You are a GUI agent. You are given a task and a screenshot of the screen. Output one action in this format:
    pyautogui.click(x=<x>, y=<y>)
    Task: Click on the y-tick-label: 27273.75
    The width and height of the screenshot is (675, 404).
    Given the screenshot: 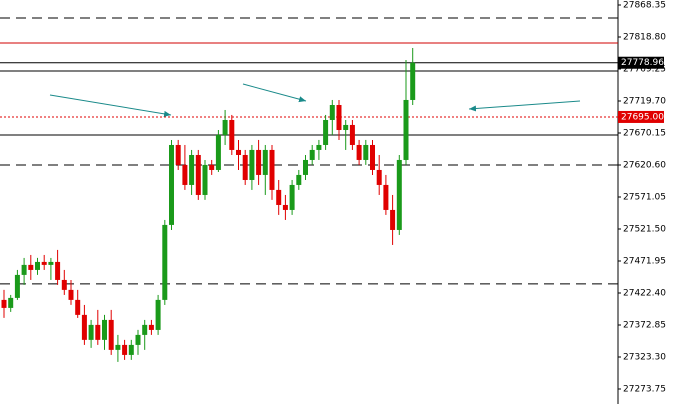 What is the action you would take?
    pyautogui.click(x=644, y=389)
    